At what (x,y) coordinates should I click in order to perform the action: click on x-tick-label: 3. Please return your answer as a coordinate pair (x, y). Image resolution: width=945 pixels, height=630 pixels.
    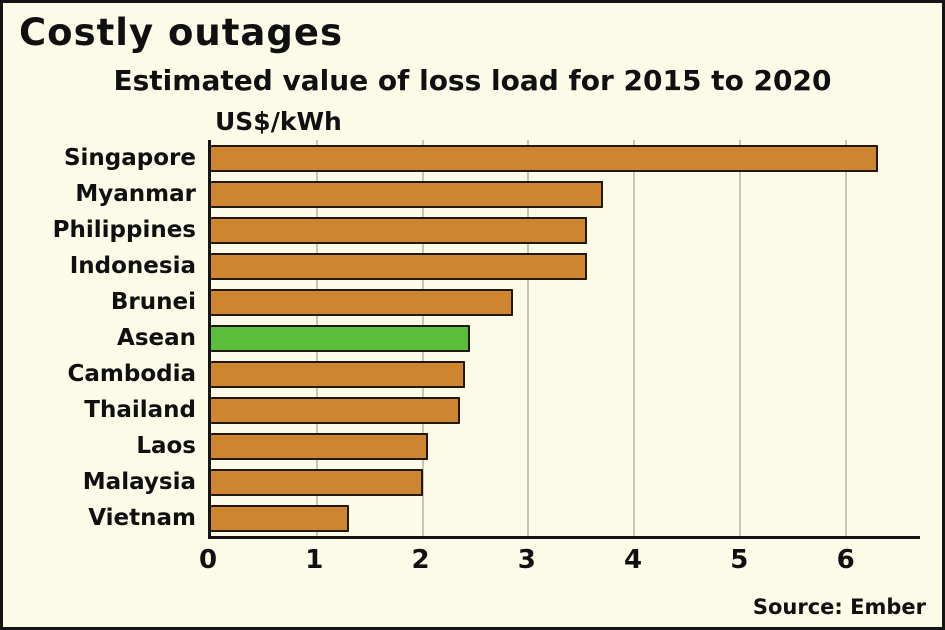
    Looking at the image, I should click on (526, 560).